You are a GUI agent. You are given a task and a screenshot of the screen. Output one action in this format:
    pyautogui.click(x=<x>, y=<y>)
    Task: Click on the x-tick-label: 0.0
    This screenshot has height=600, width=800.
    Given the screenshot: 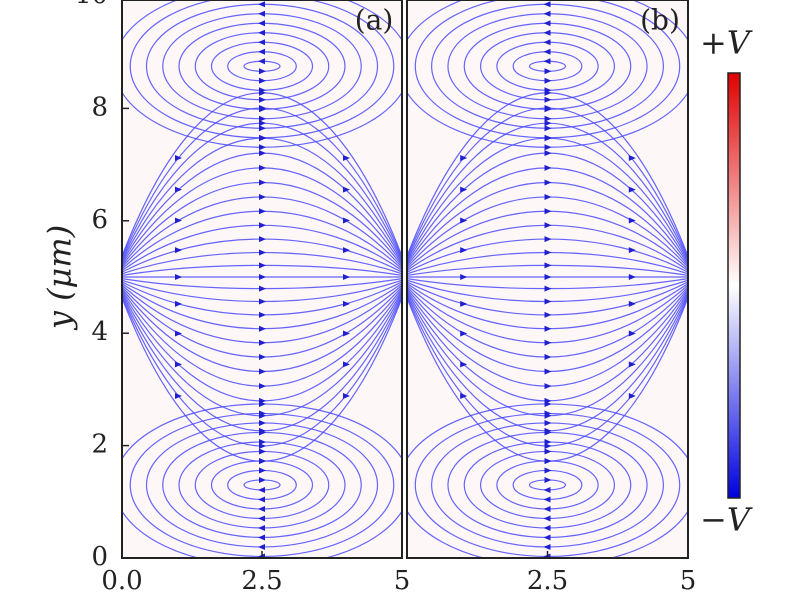 What is the action you would take?
    pyautogui.click(x=121, y=581)
    